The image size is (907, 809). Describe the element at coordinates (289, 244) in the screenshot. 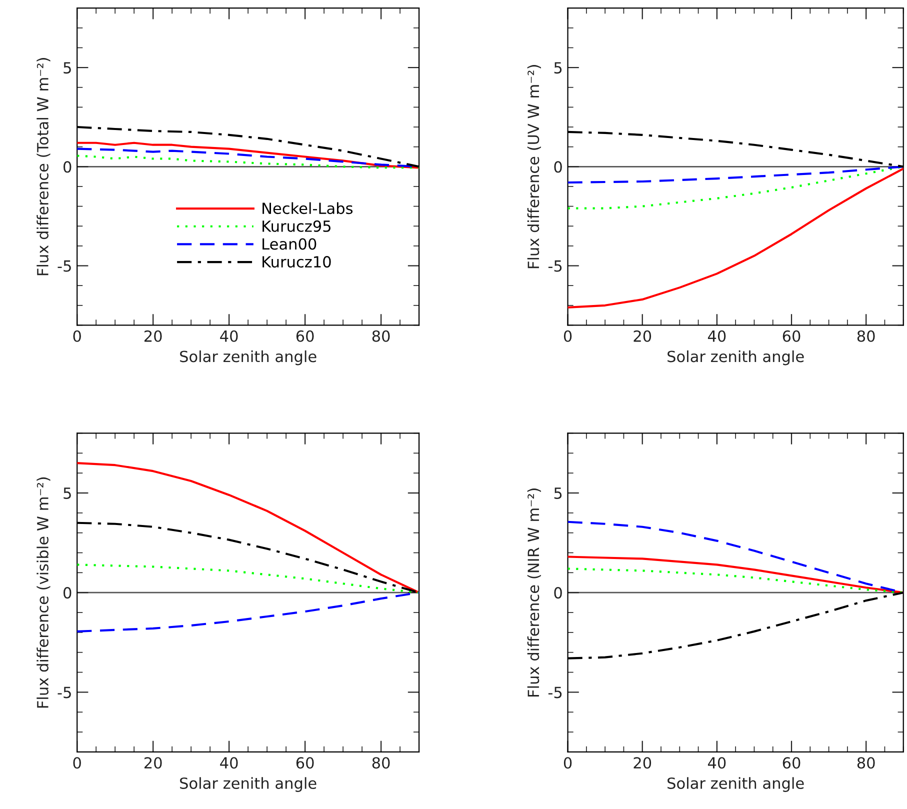

I see `legend-label: Lean00` at that location.